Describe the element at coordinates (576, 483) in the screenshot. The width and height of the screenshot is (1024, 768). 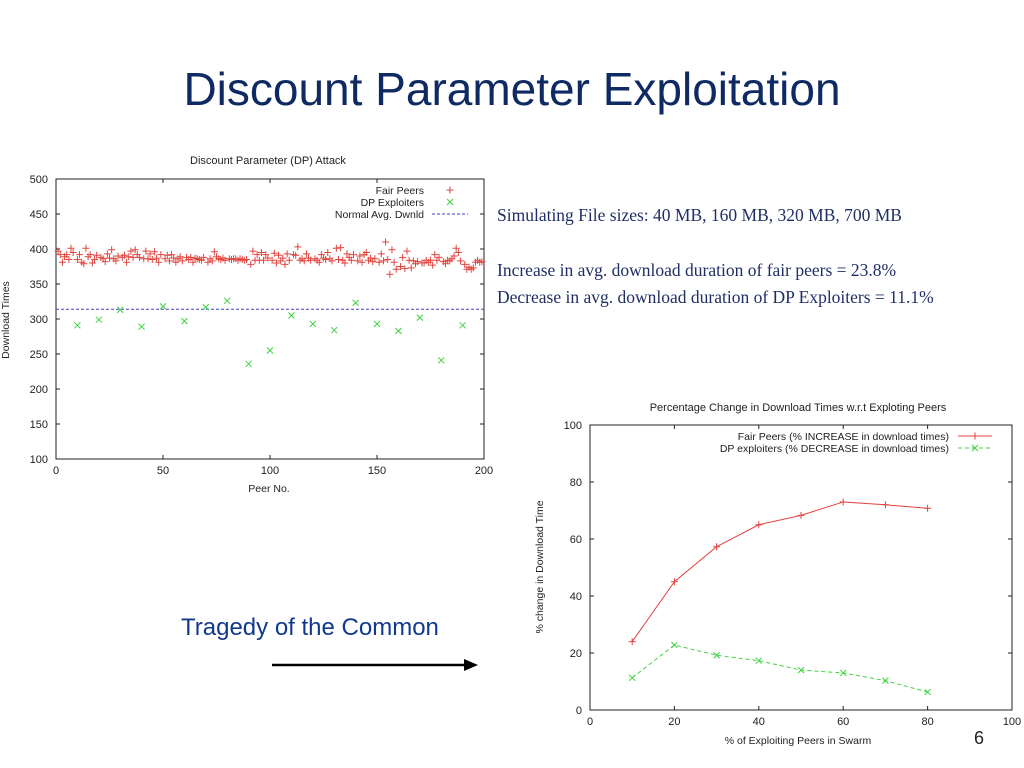
I see `chart2-y-tick-label: 80` at that location.